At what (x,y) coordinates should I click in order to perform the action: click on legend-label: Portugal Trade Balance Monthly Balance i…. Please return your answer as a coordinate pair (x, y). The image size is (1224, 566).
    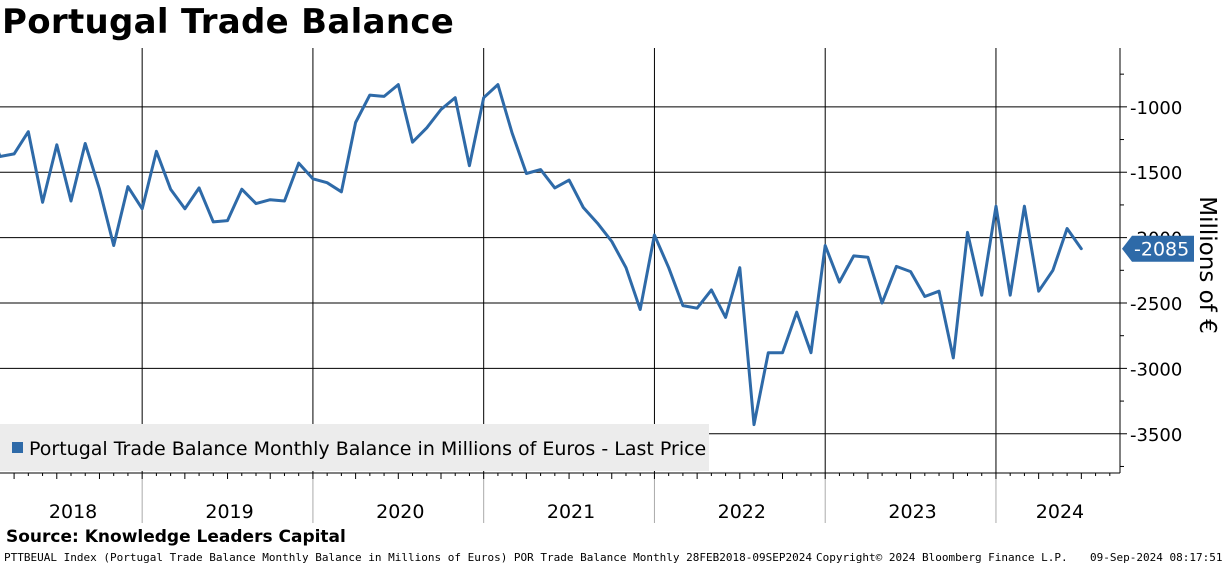
    Looking at the image, I should click on (367, 449).